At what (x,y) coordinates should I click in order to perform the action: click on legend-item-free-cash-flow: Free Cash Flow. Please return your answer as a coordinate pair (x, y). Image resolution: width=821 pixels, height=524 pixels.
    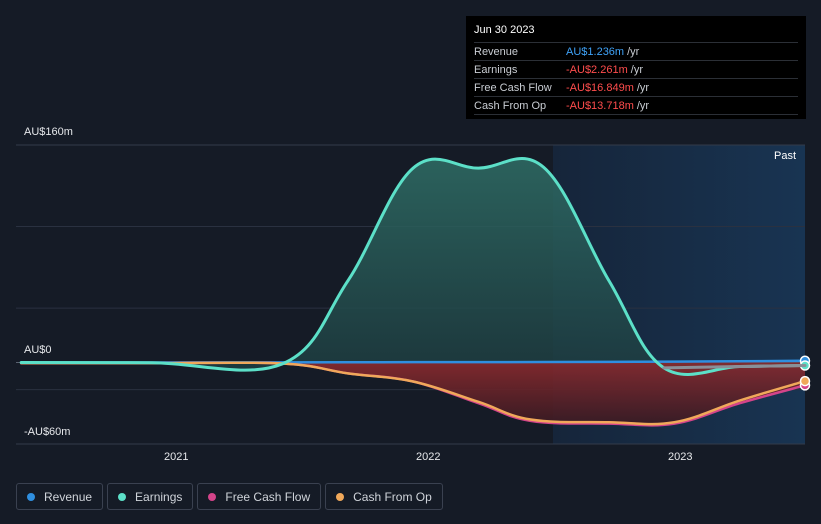
    Looking at the image, I should click on (259, 496).